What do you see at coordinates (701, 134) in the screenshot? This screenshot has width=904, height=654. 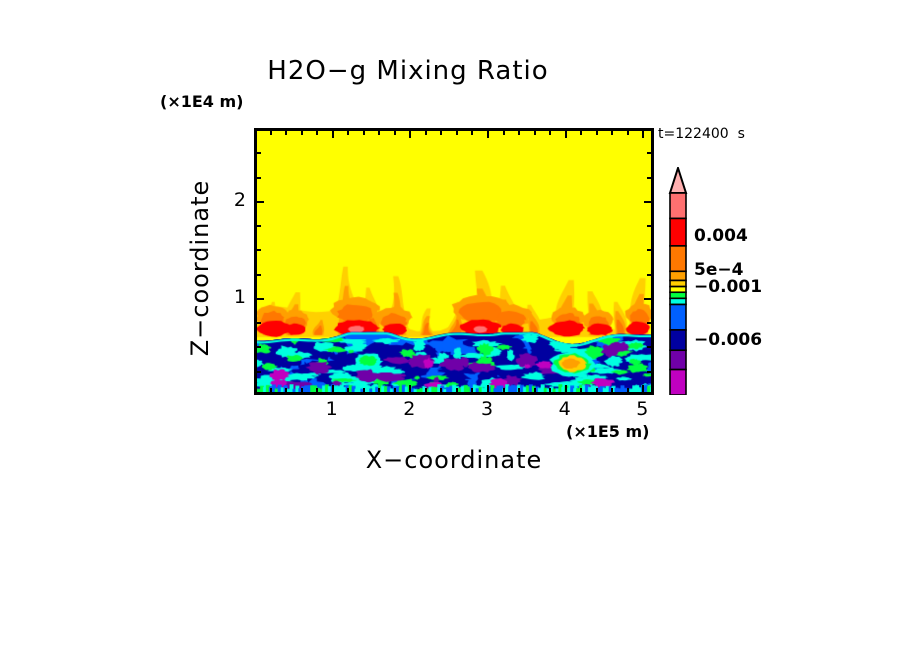 I see `timestamp-annotation: t=122400 s` at bounding box center [701, 134].